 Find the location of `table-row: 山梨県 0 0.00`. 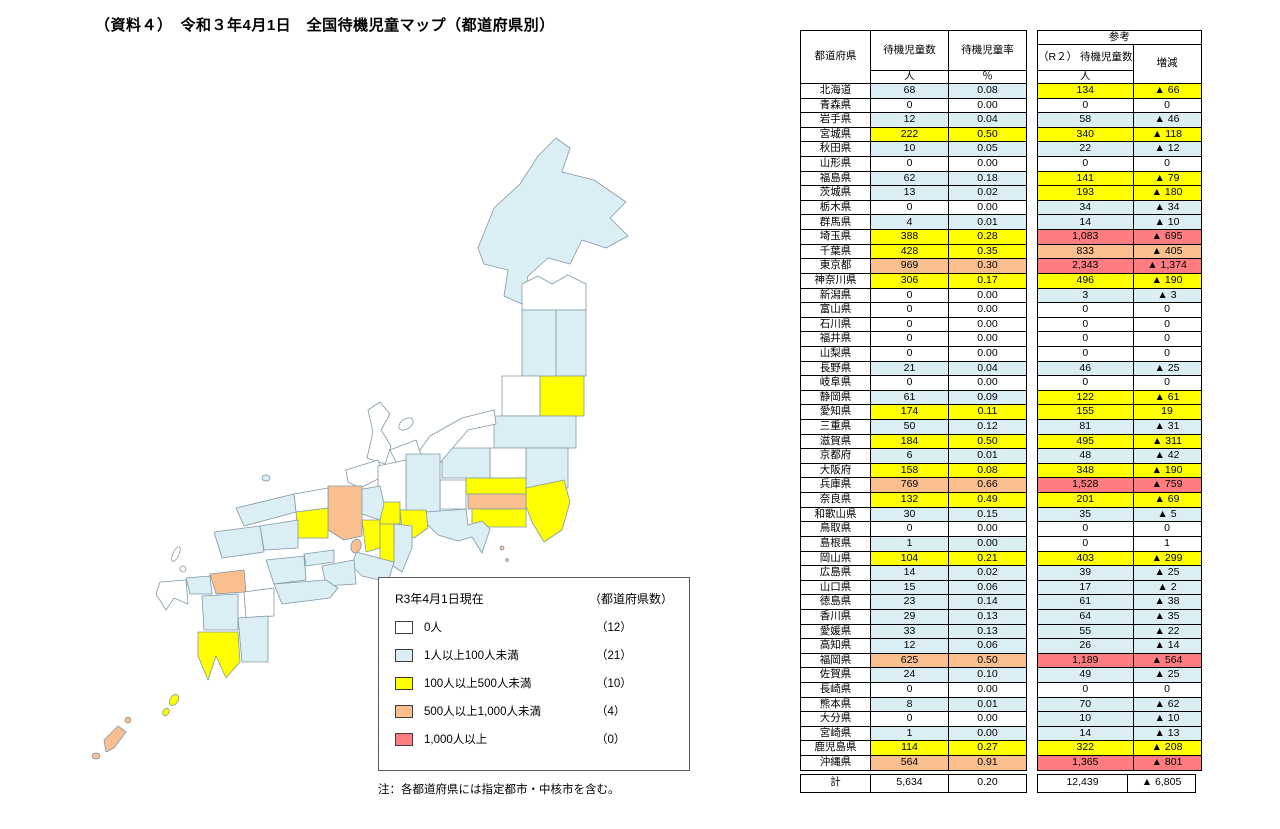

table-row: 山梨県 0 0.00 is located at coordinates (913, 353).